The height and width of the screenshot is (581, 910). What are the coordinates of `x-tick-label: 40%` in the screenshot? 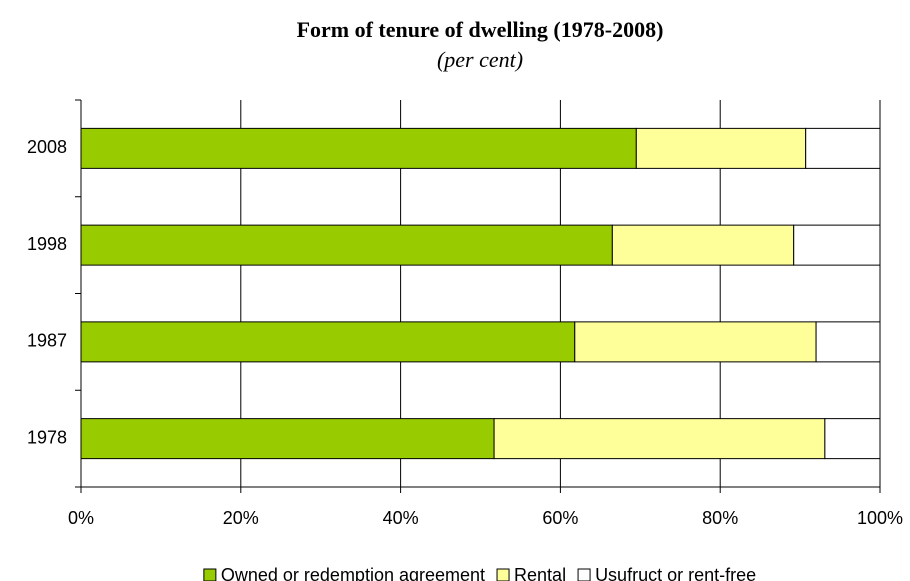 It's located at (401, 518).